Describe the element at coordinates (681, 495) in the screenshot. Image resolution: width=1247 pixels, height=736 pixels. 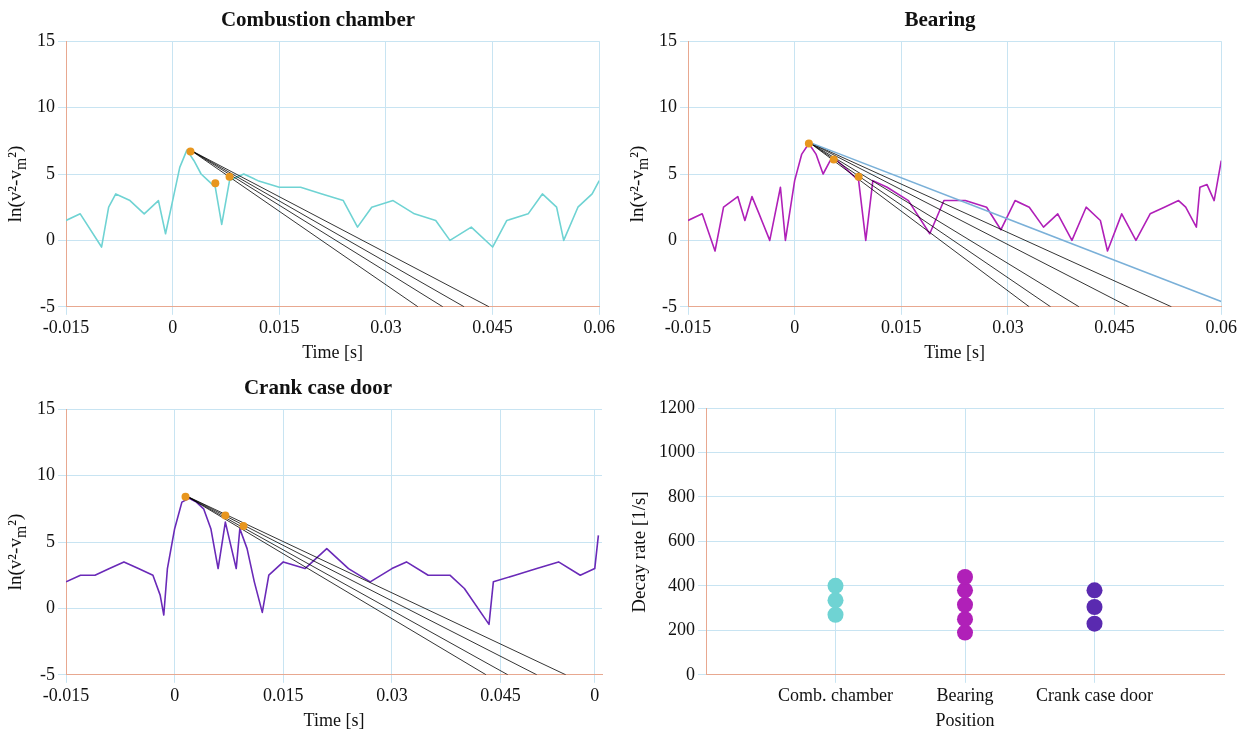
I see `y-tick-label: 800` at that location.